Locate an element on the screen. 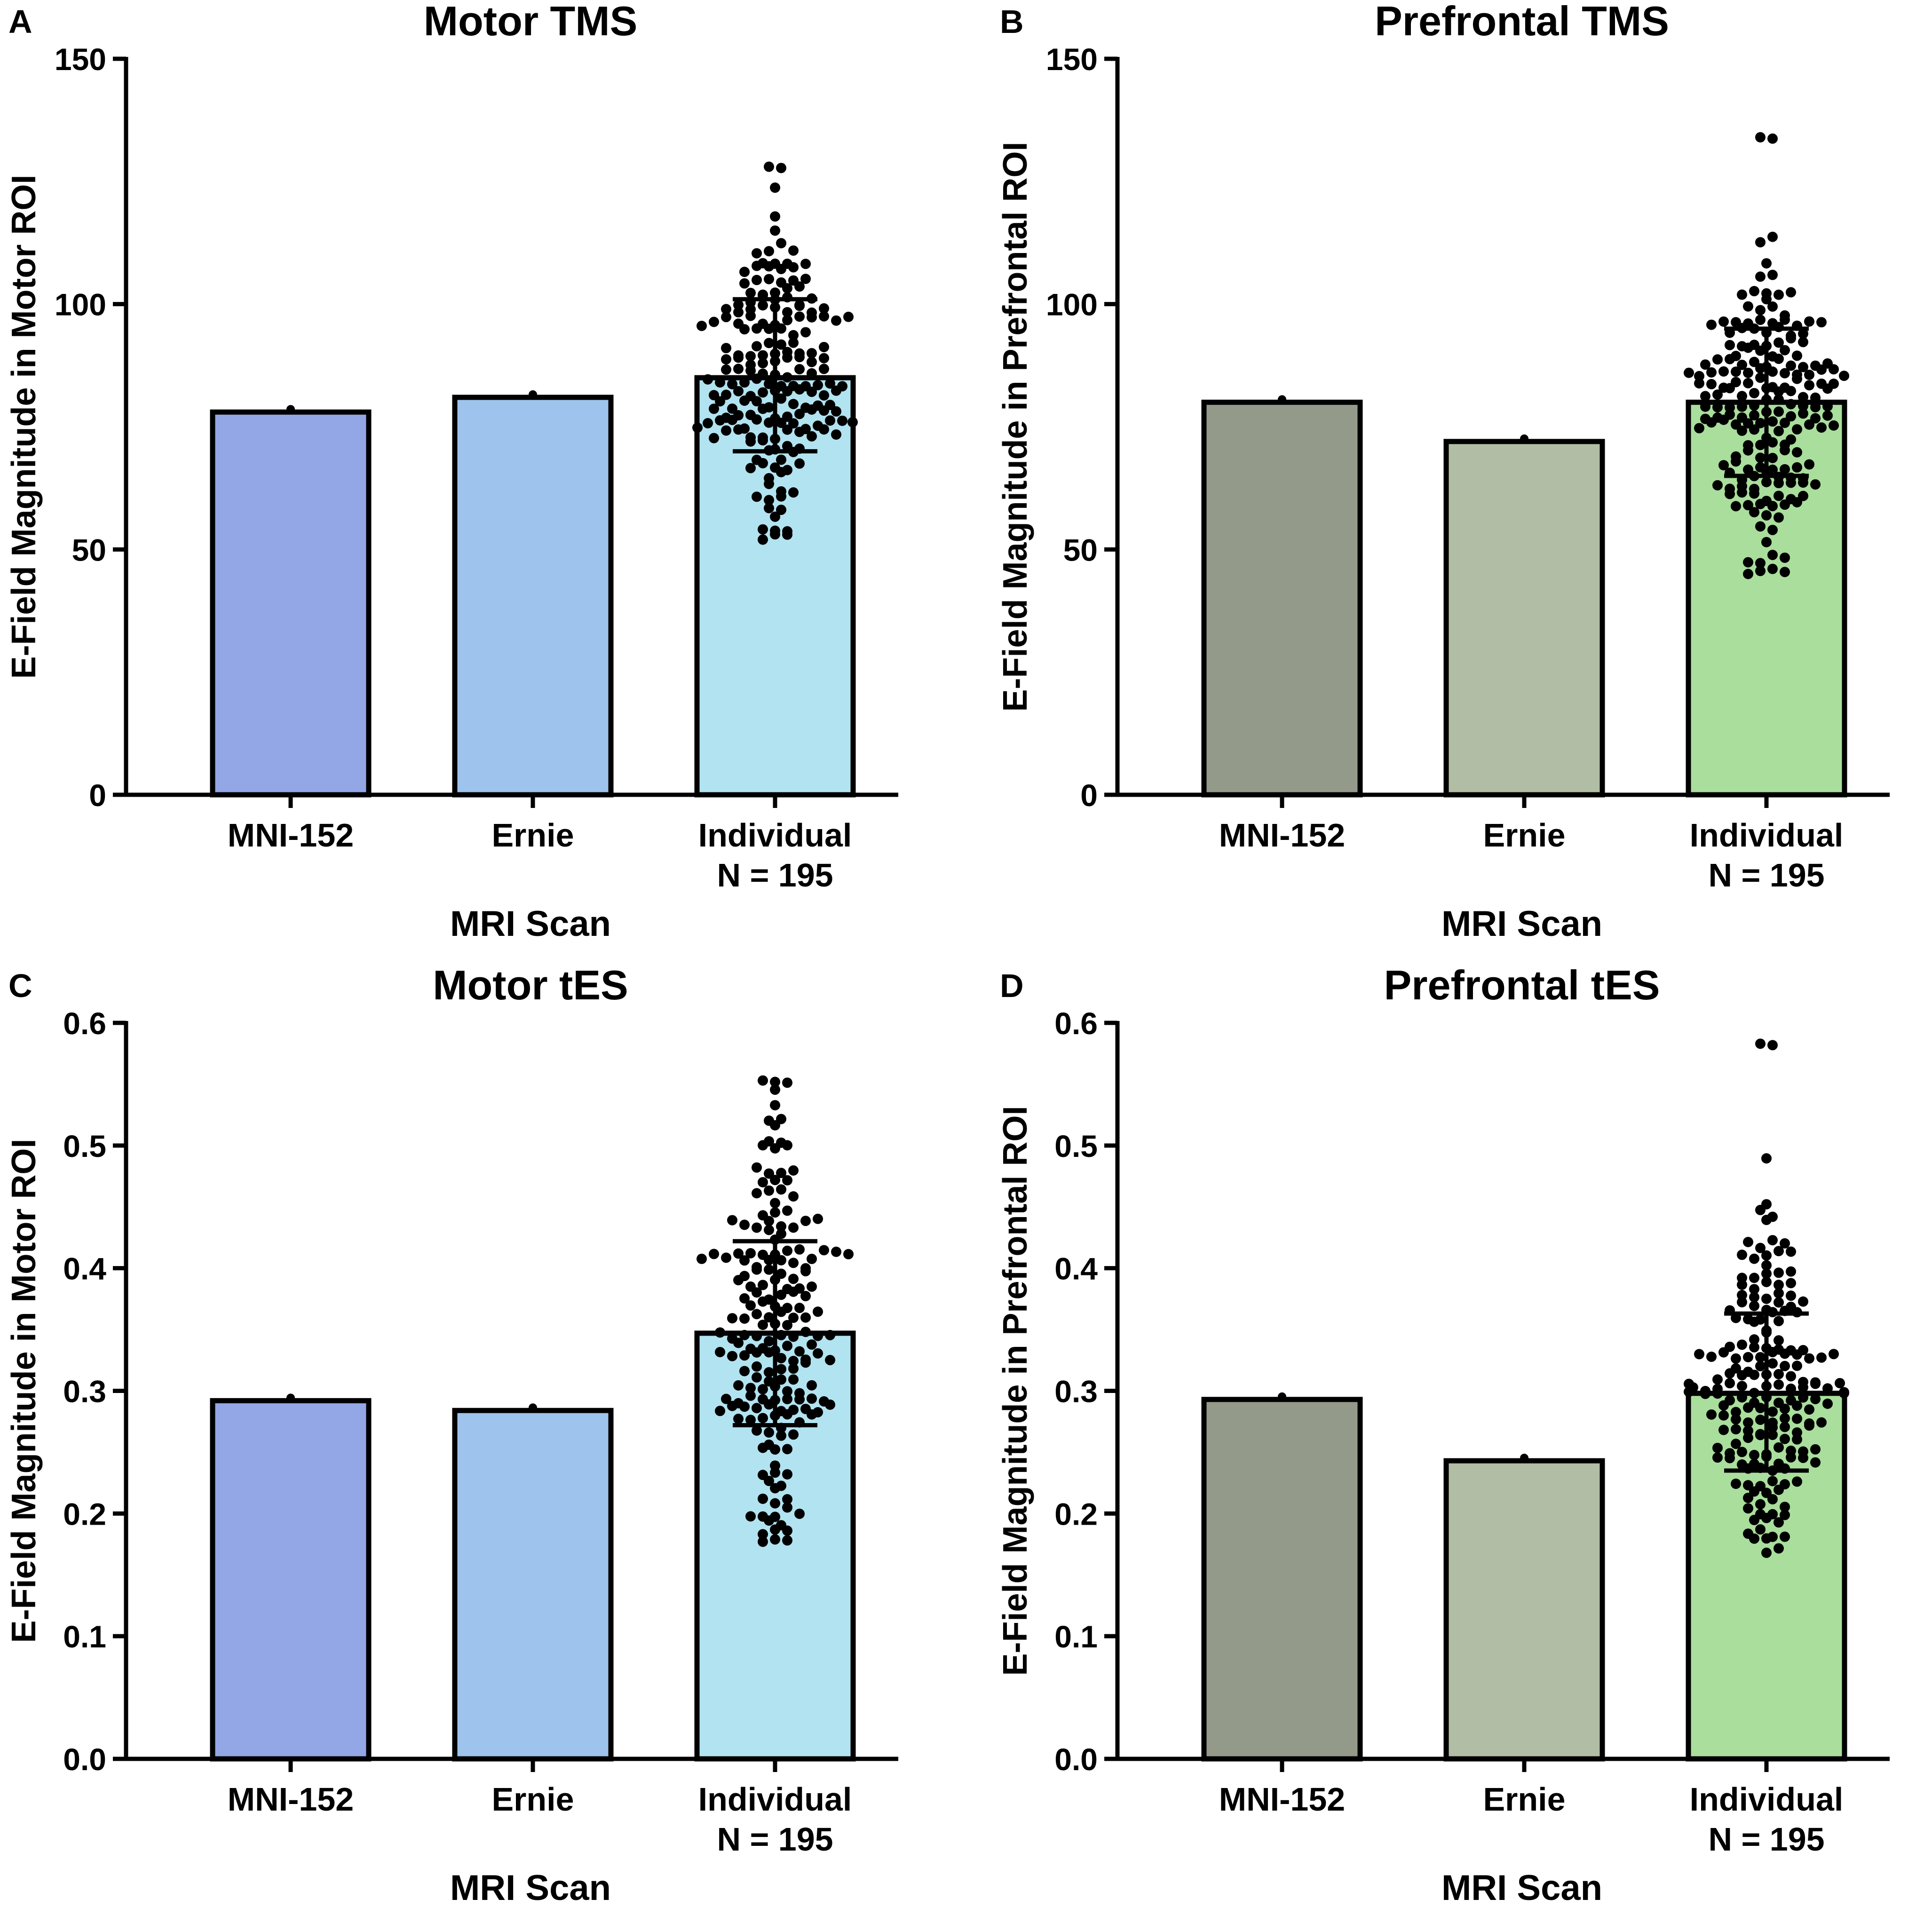  x-tick-label: MNI-152 is located at coordinates (291, 836).